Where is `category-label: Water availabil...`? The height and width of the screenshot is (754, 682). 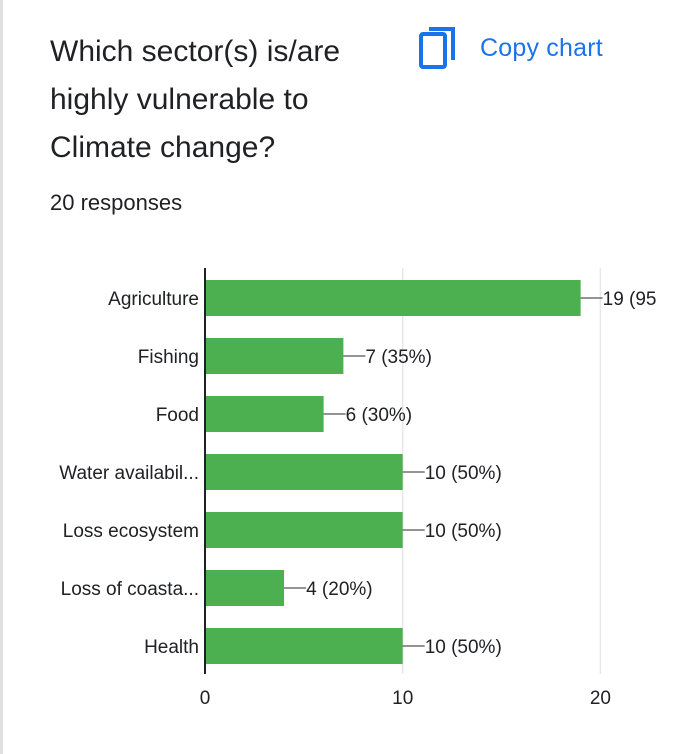
category-label: Water availabil... is located at coordinates (129, 473).